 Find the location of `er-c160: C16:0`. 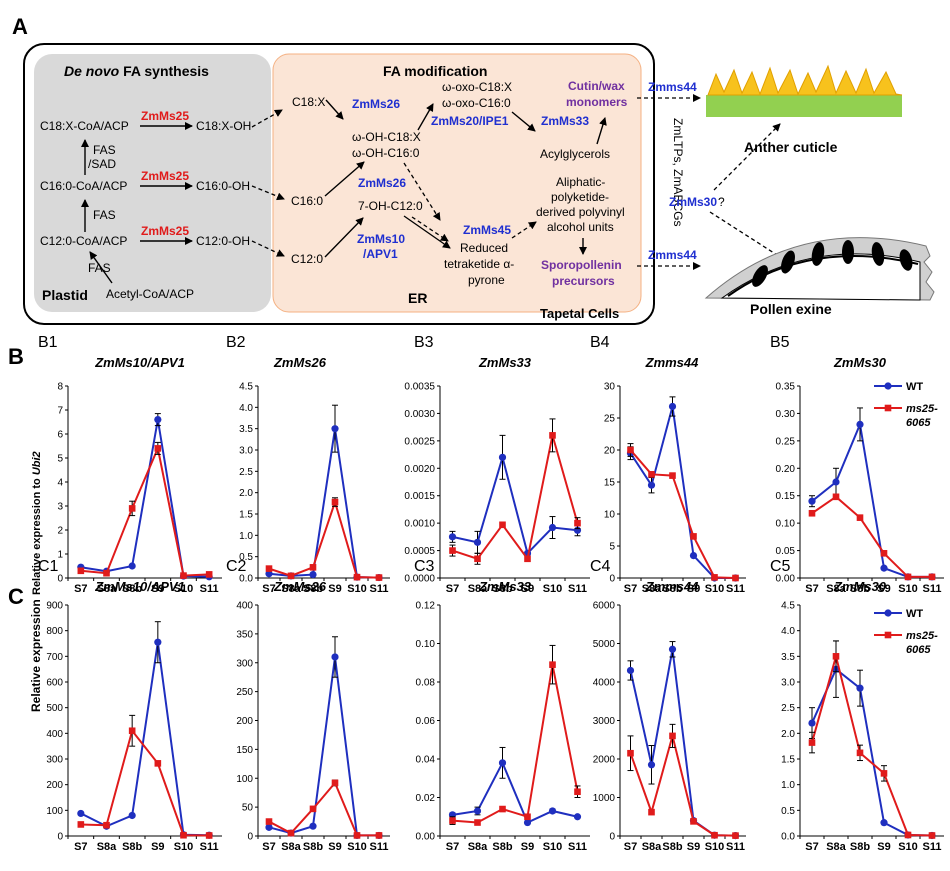

er-c160: C16:0 is located at coordinates (307, 201).